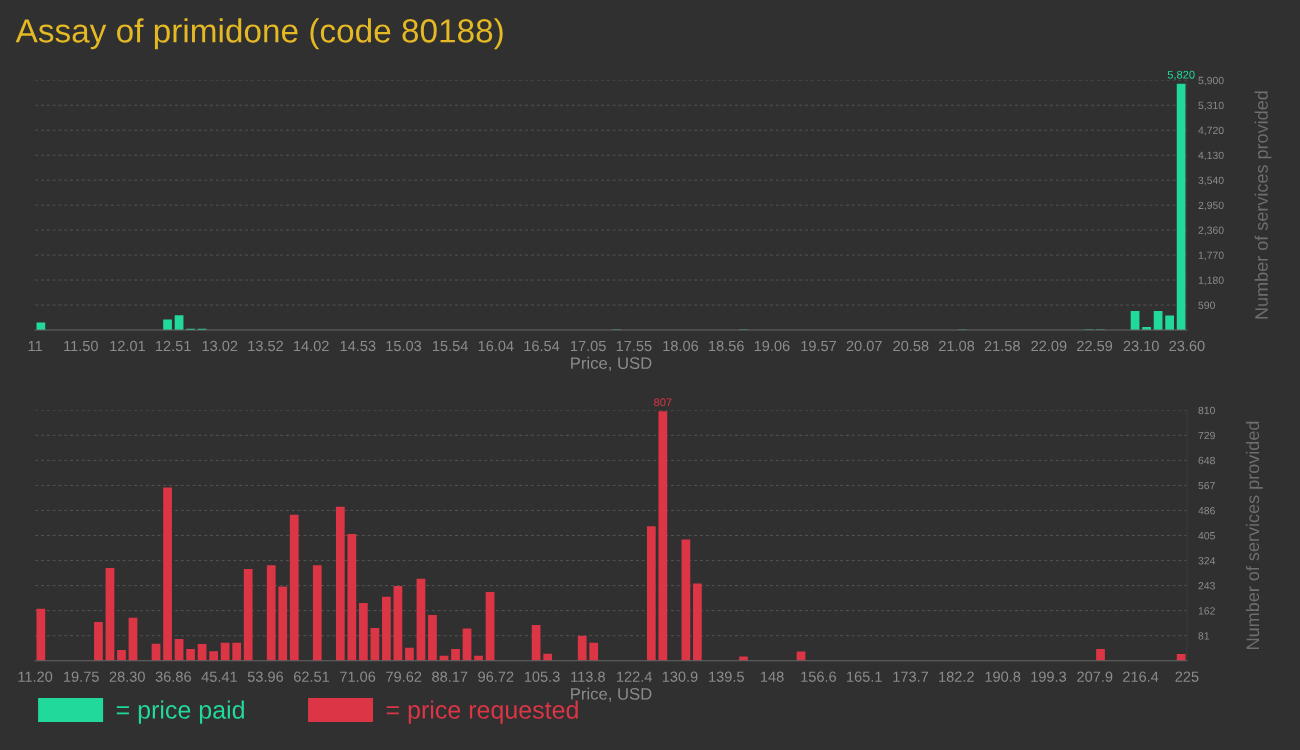 The height and width of the screenshot is (750, 1300). What do you see at coordinates (772, 676) in the screenshot?
I see `x-tick-label: 148` at bounding box center [772, 676].